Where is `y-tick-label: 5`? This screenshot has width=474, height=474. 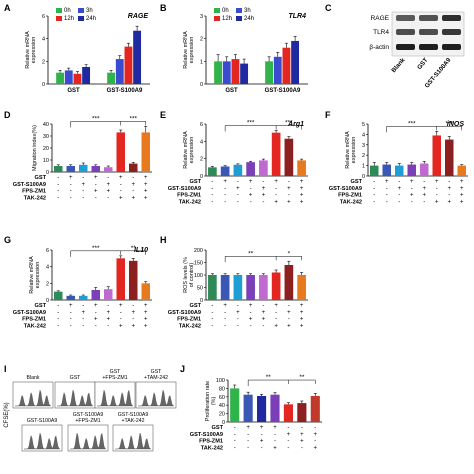
y-tick-label: 5 is located at coordinates (363, 125).